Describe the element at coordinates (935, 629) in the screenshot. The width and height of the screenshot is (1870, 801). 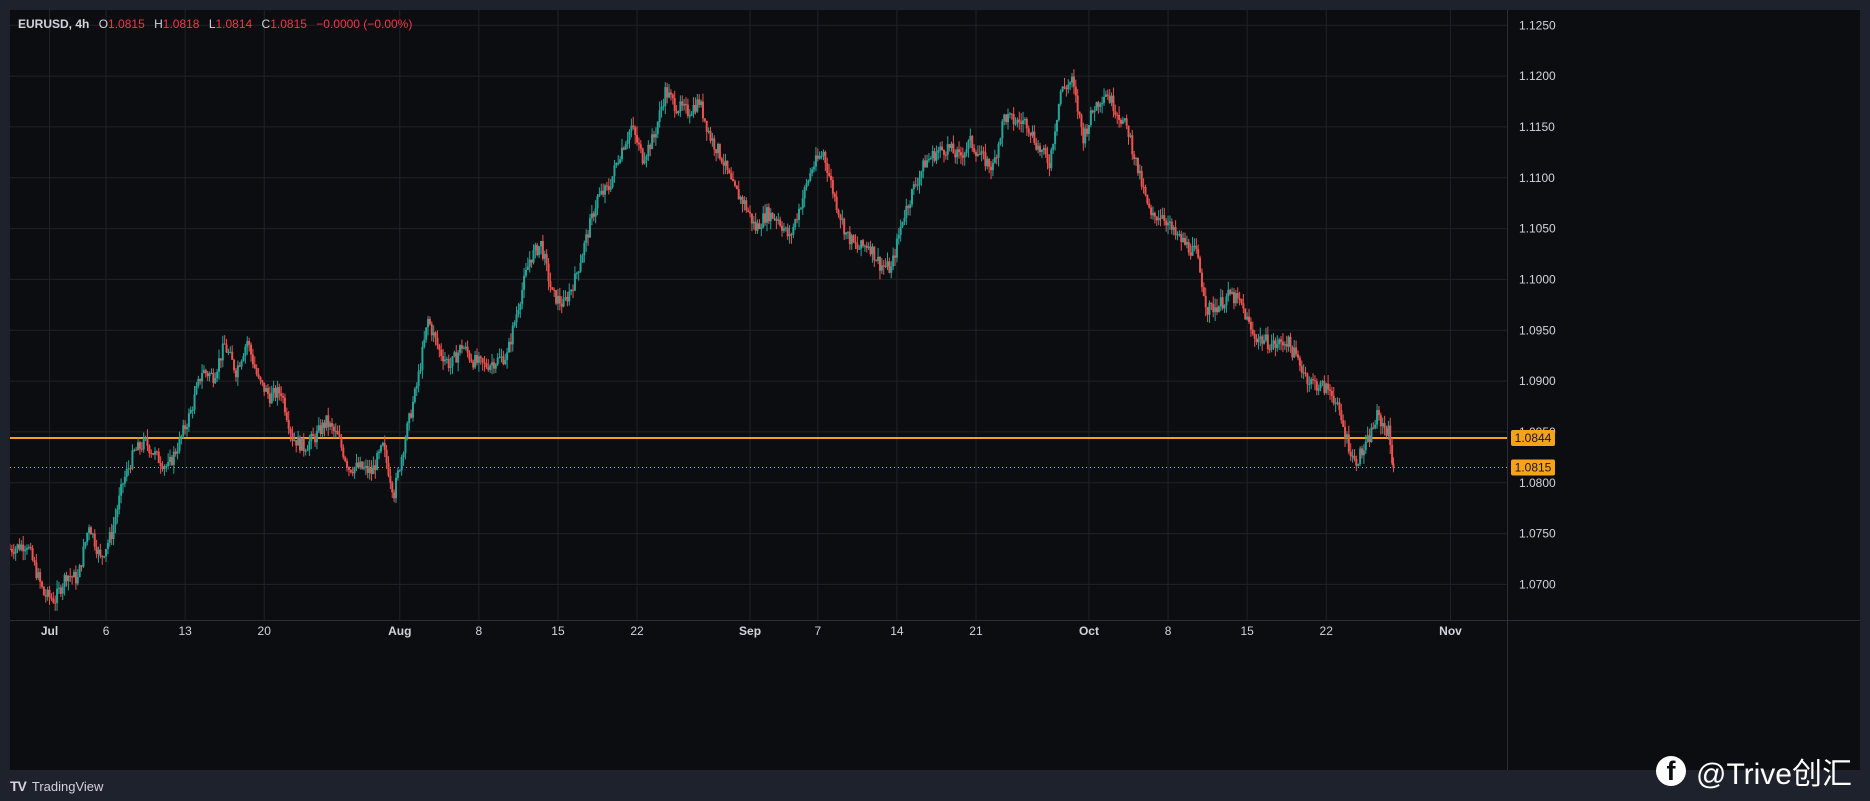
I see `time-axis: Jul 6 13 20 Aug 8 15 22 Sep 7 14 21 Oct 8 15 22 Nov` at that location.